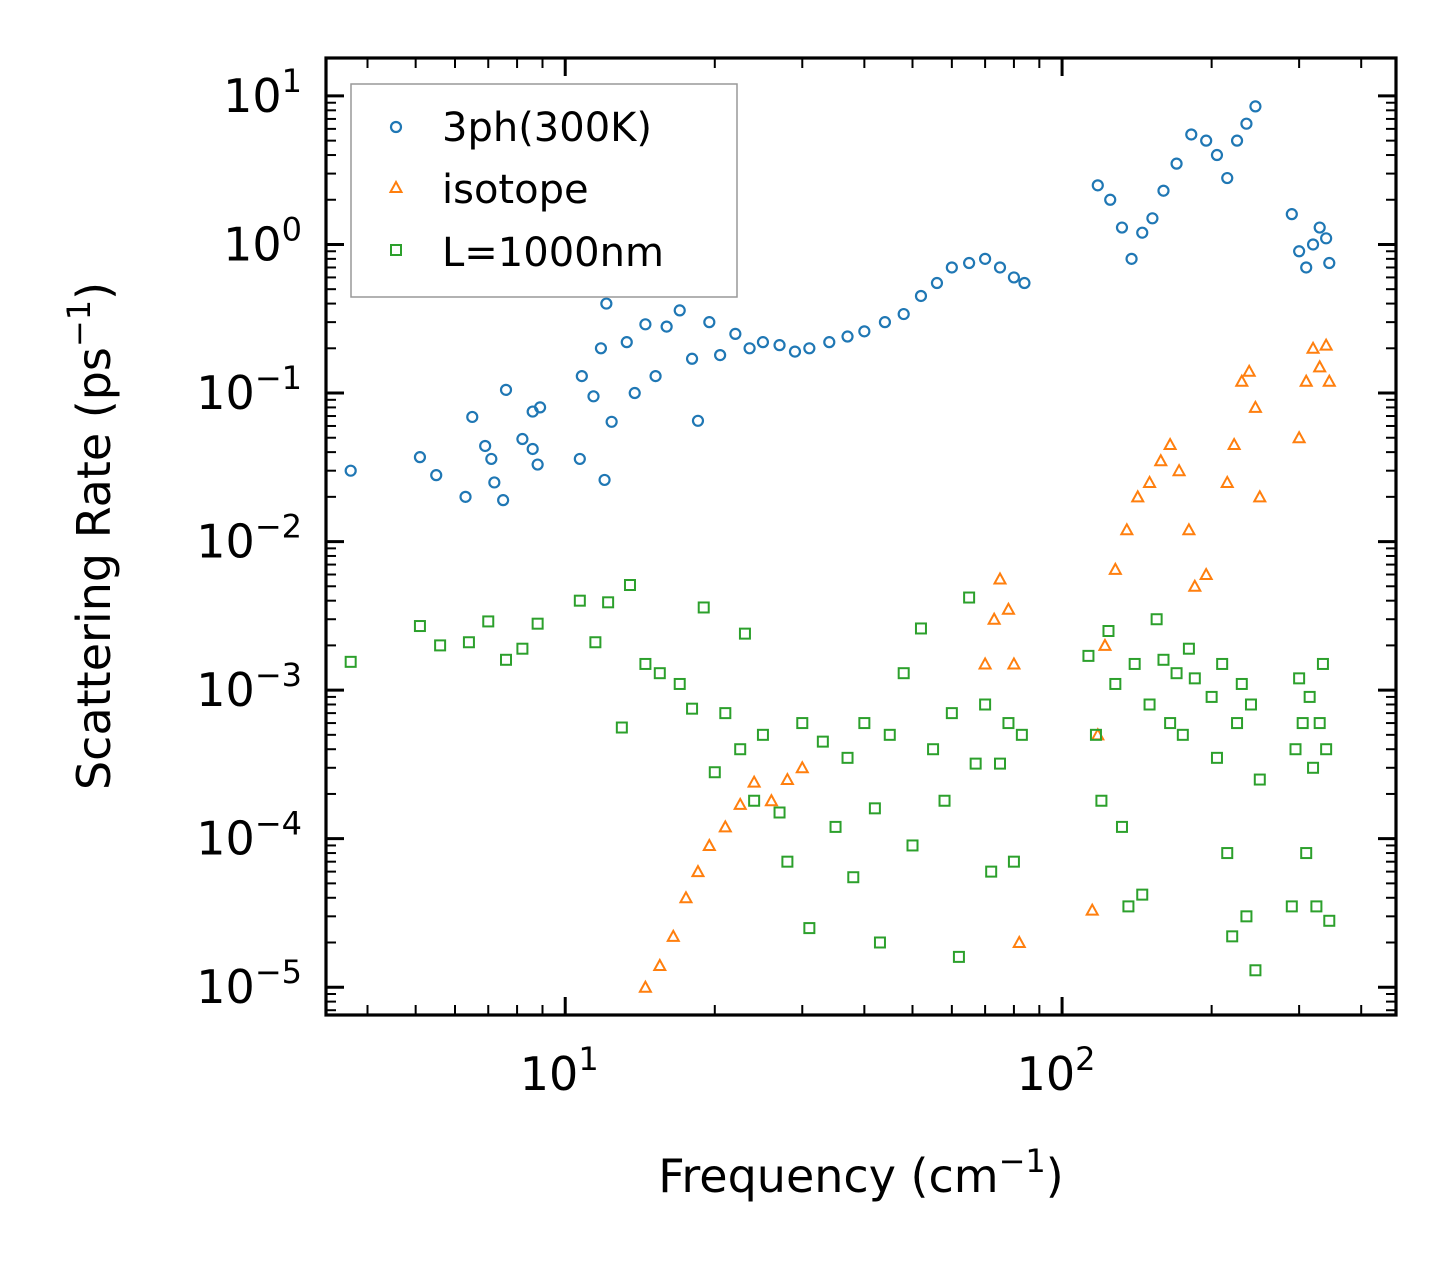  I want to click on legend-label-isotope: isotope, so click(515, 190).